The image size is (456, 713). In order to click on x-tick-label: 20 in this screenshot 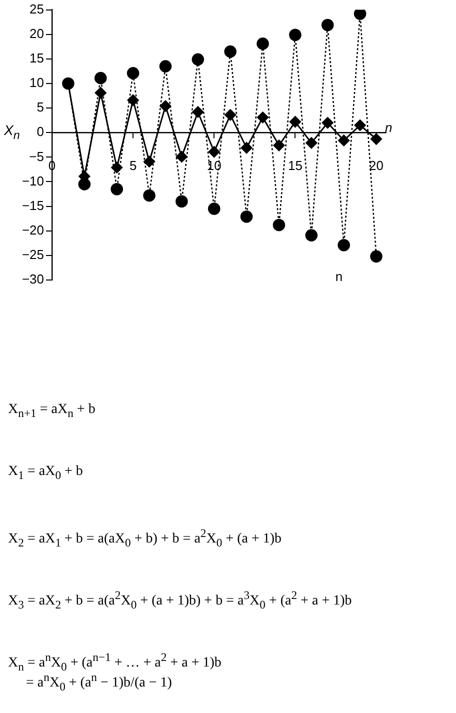, I will do `click(376, 165)`.